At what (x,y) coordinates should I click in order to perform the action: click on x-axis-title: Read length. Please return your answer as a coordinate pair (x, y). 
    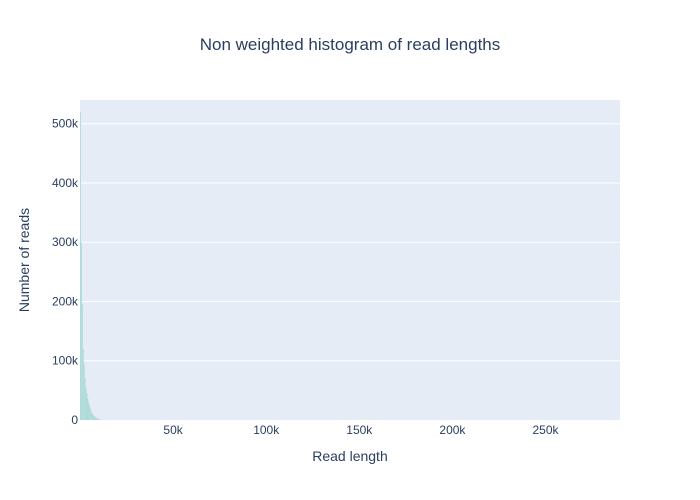
    Looking at the image, I should click on (350, 456).